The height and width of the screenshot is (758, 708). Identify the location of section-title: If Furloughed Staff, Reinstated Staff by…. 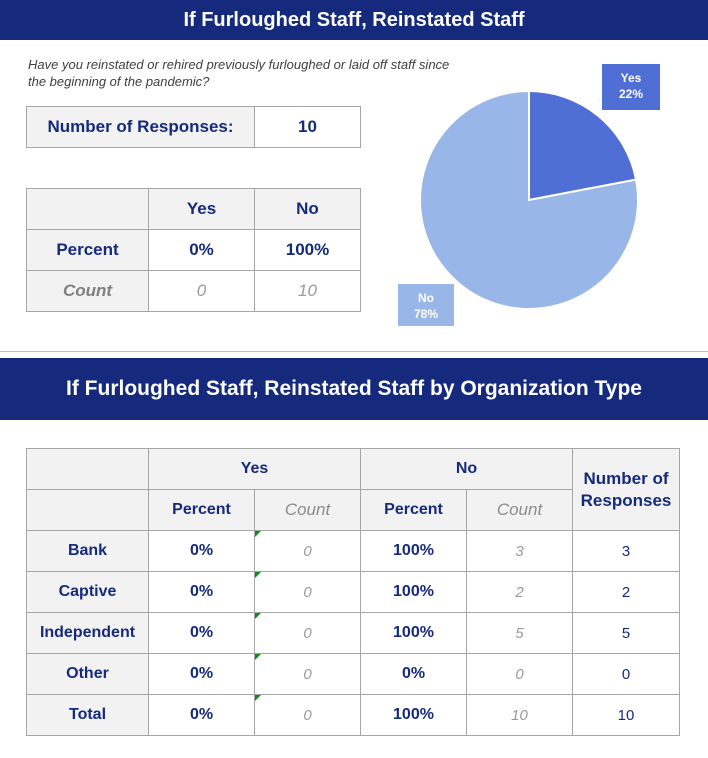
(354, 388).